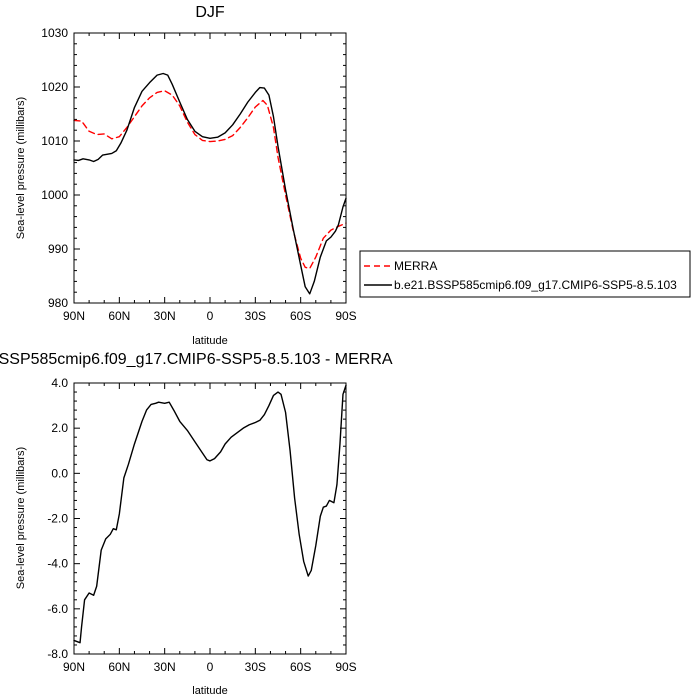 This screenshot has height=700, width=700. Describe the element at coordinates (58, 249) in the screenshot. I see `y-tick-label: 990` at that location.